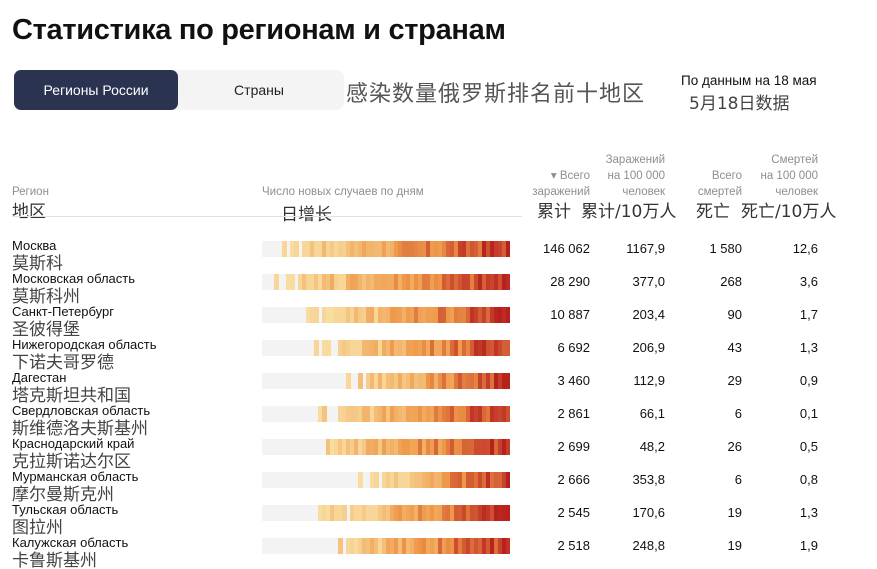  What do you see at coordinates (808, 446) in the screenshot?
I see `deaths-per-100k: 0,5` at bounding box center [808, 446].